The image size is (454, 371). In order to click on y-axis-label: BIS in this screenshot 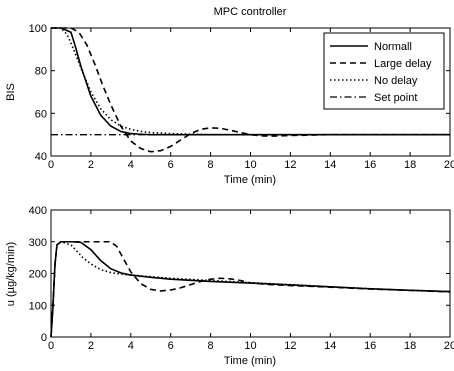, I will do `click(11, 92)`.